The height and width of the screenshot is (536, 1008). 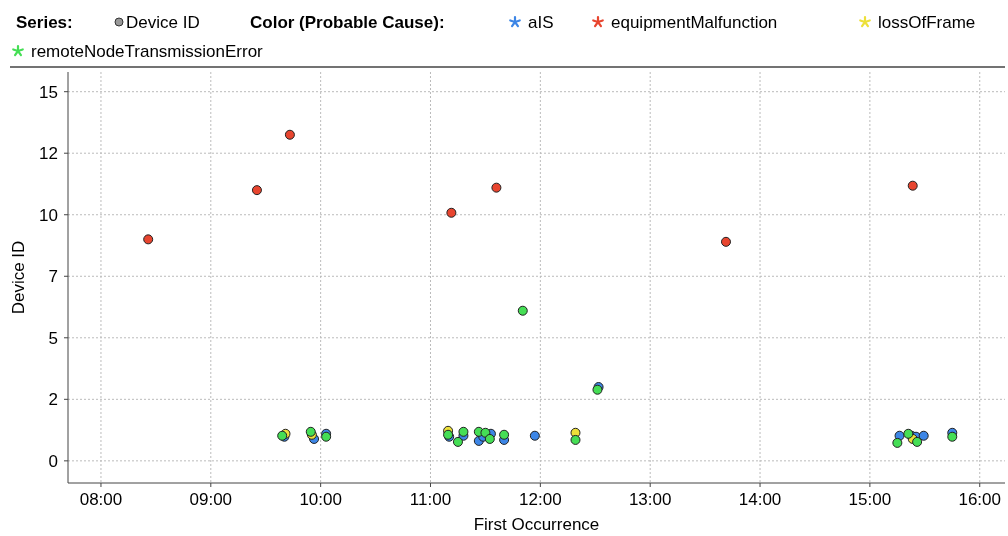 What do you see at coordinates (163, 22) in the screenshot?
I see `text: Device ID` at bounding box center [163, 22].